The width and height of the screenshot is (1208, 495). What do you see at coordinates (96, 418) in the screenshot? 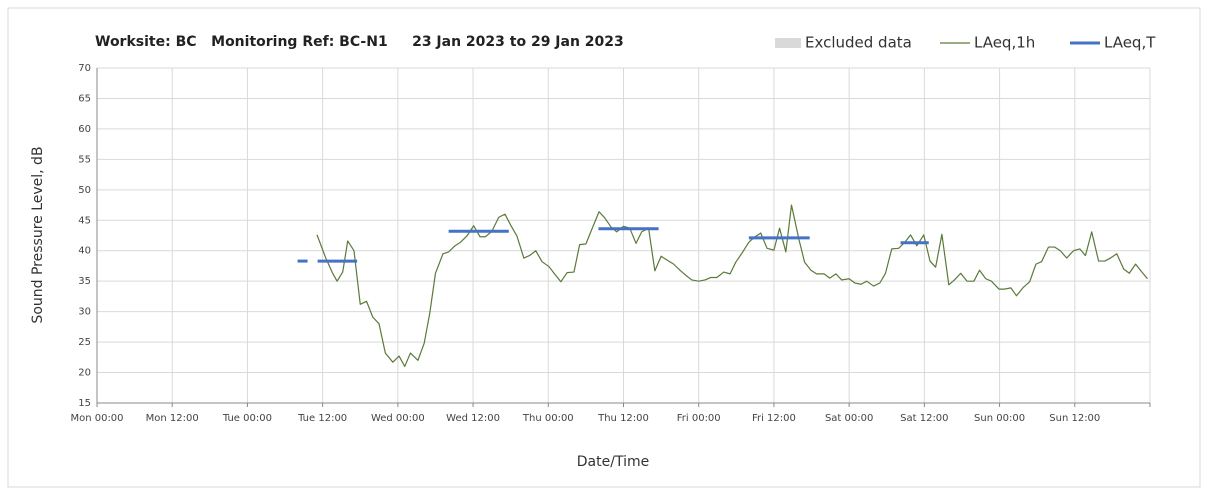
I see `x-tick-label: Mon 00:00` at bounding box center [96, 418].